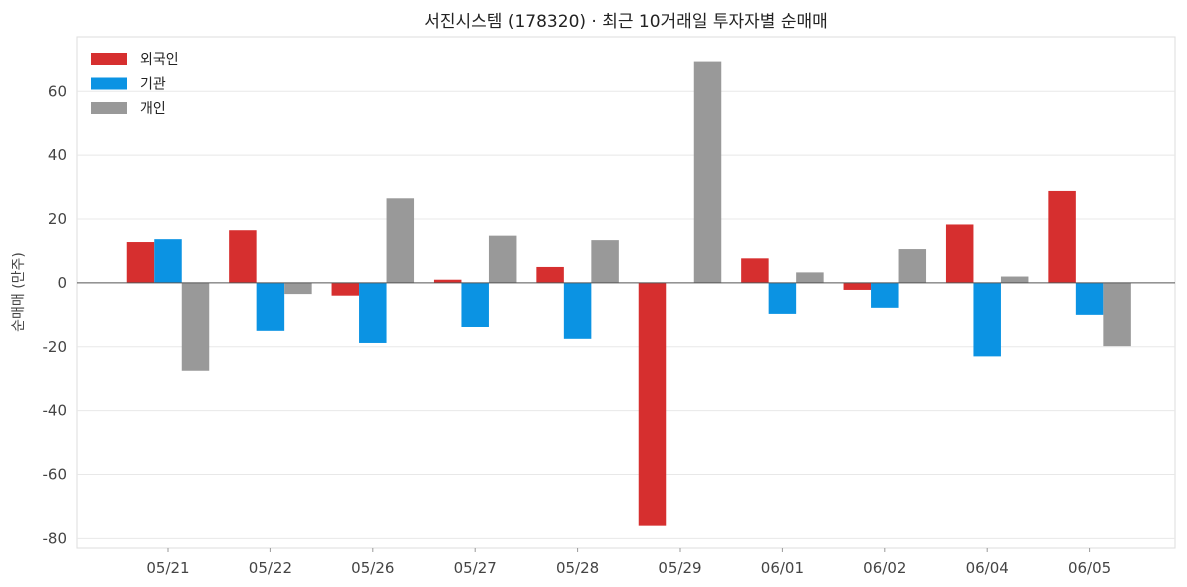 The width and height of the screenshot is (1187, 587). Describe the element at coordinates (57, 219) in the screenshot. I see `y-tick-label: 20` at that location.